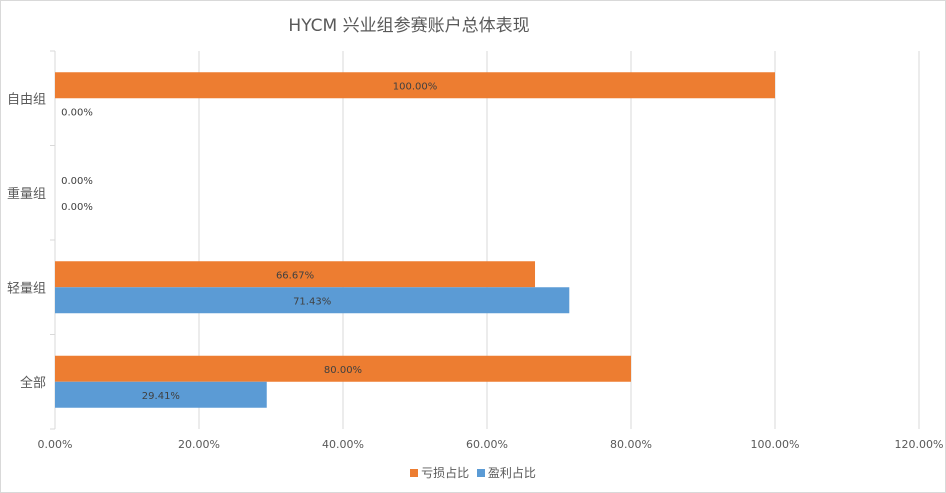 This screenshot has height=493, width=946. I want to click on category-label: 全部, so click(33, 383).